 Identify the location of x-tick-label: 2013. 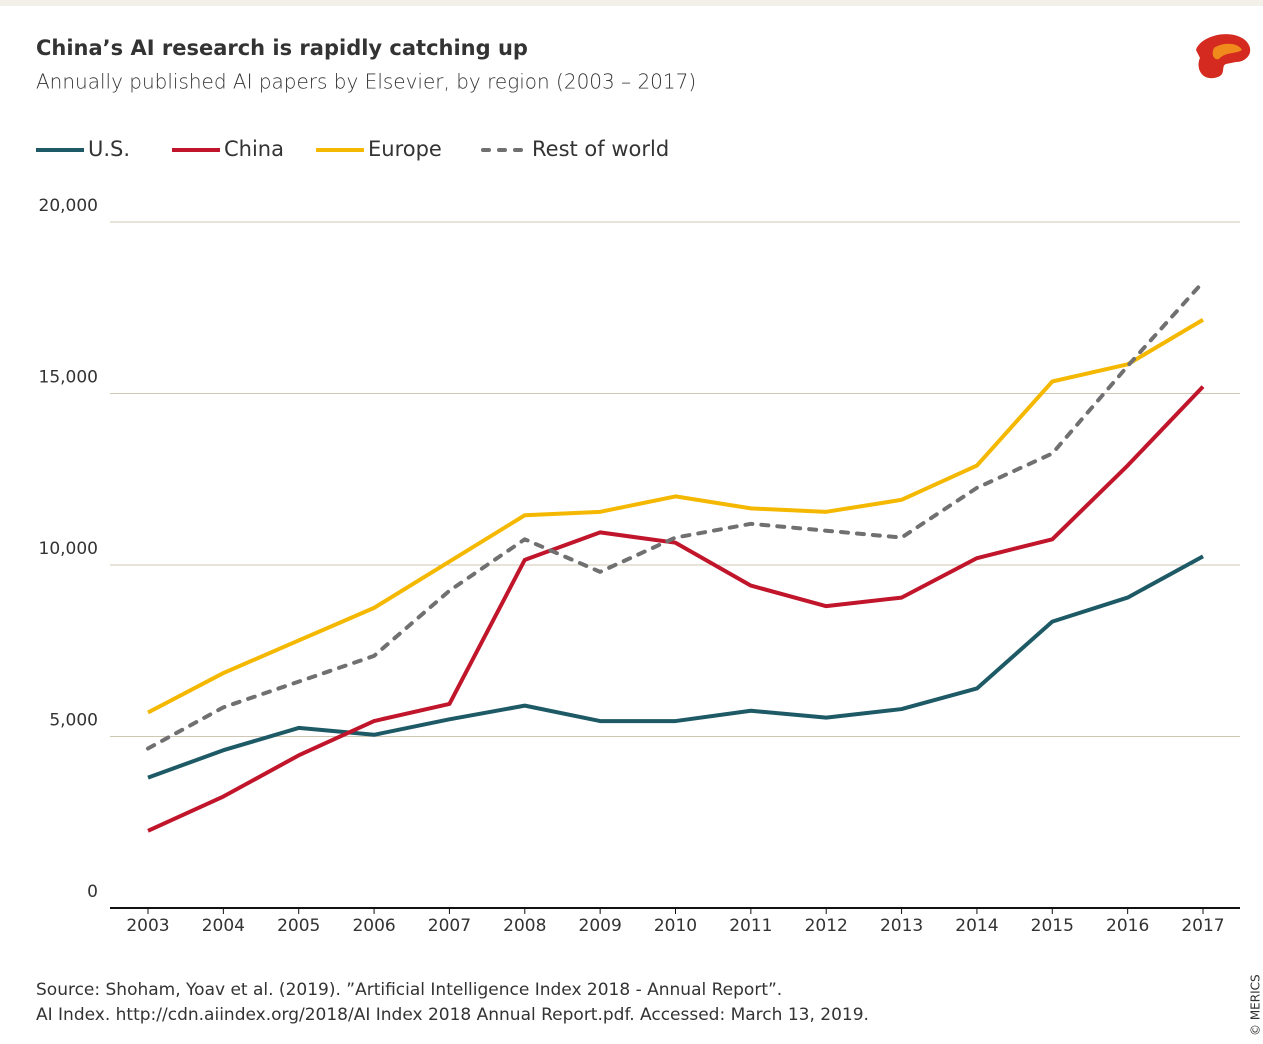
(901, 926).